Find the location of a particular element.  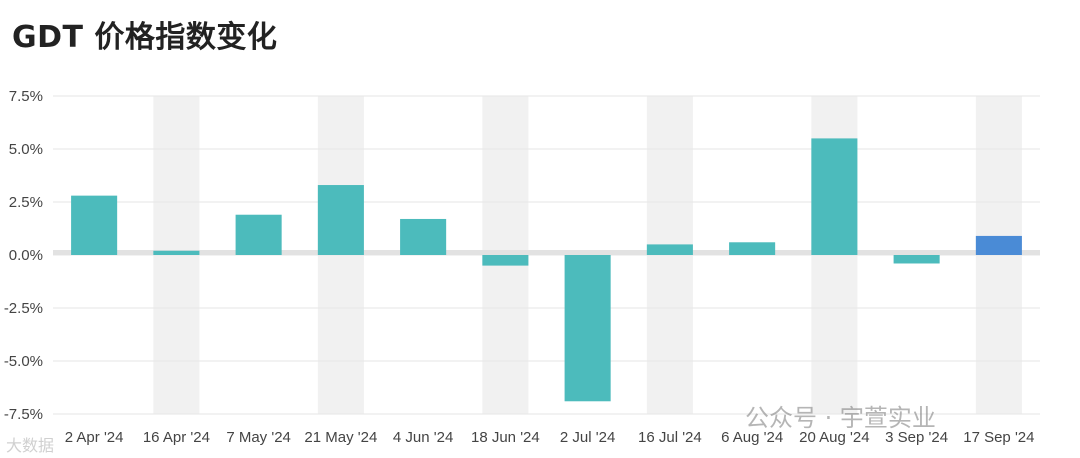

x-tick-label: 7 May '24 is located at coordinates (258, 437).